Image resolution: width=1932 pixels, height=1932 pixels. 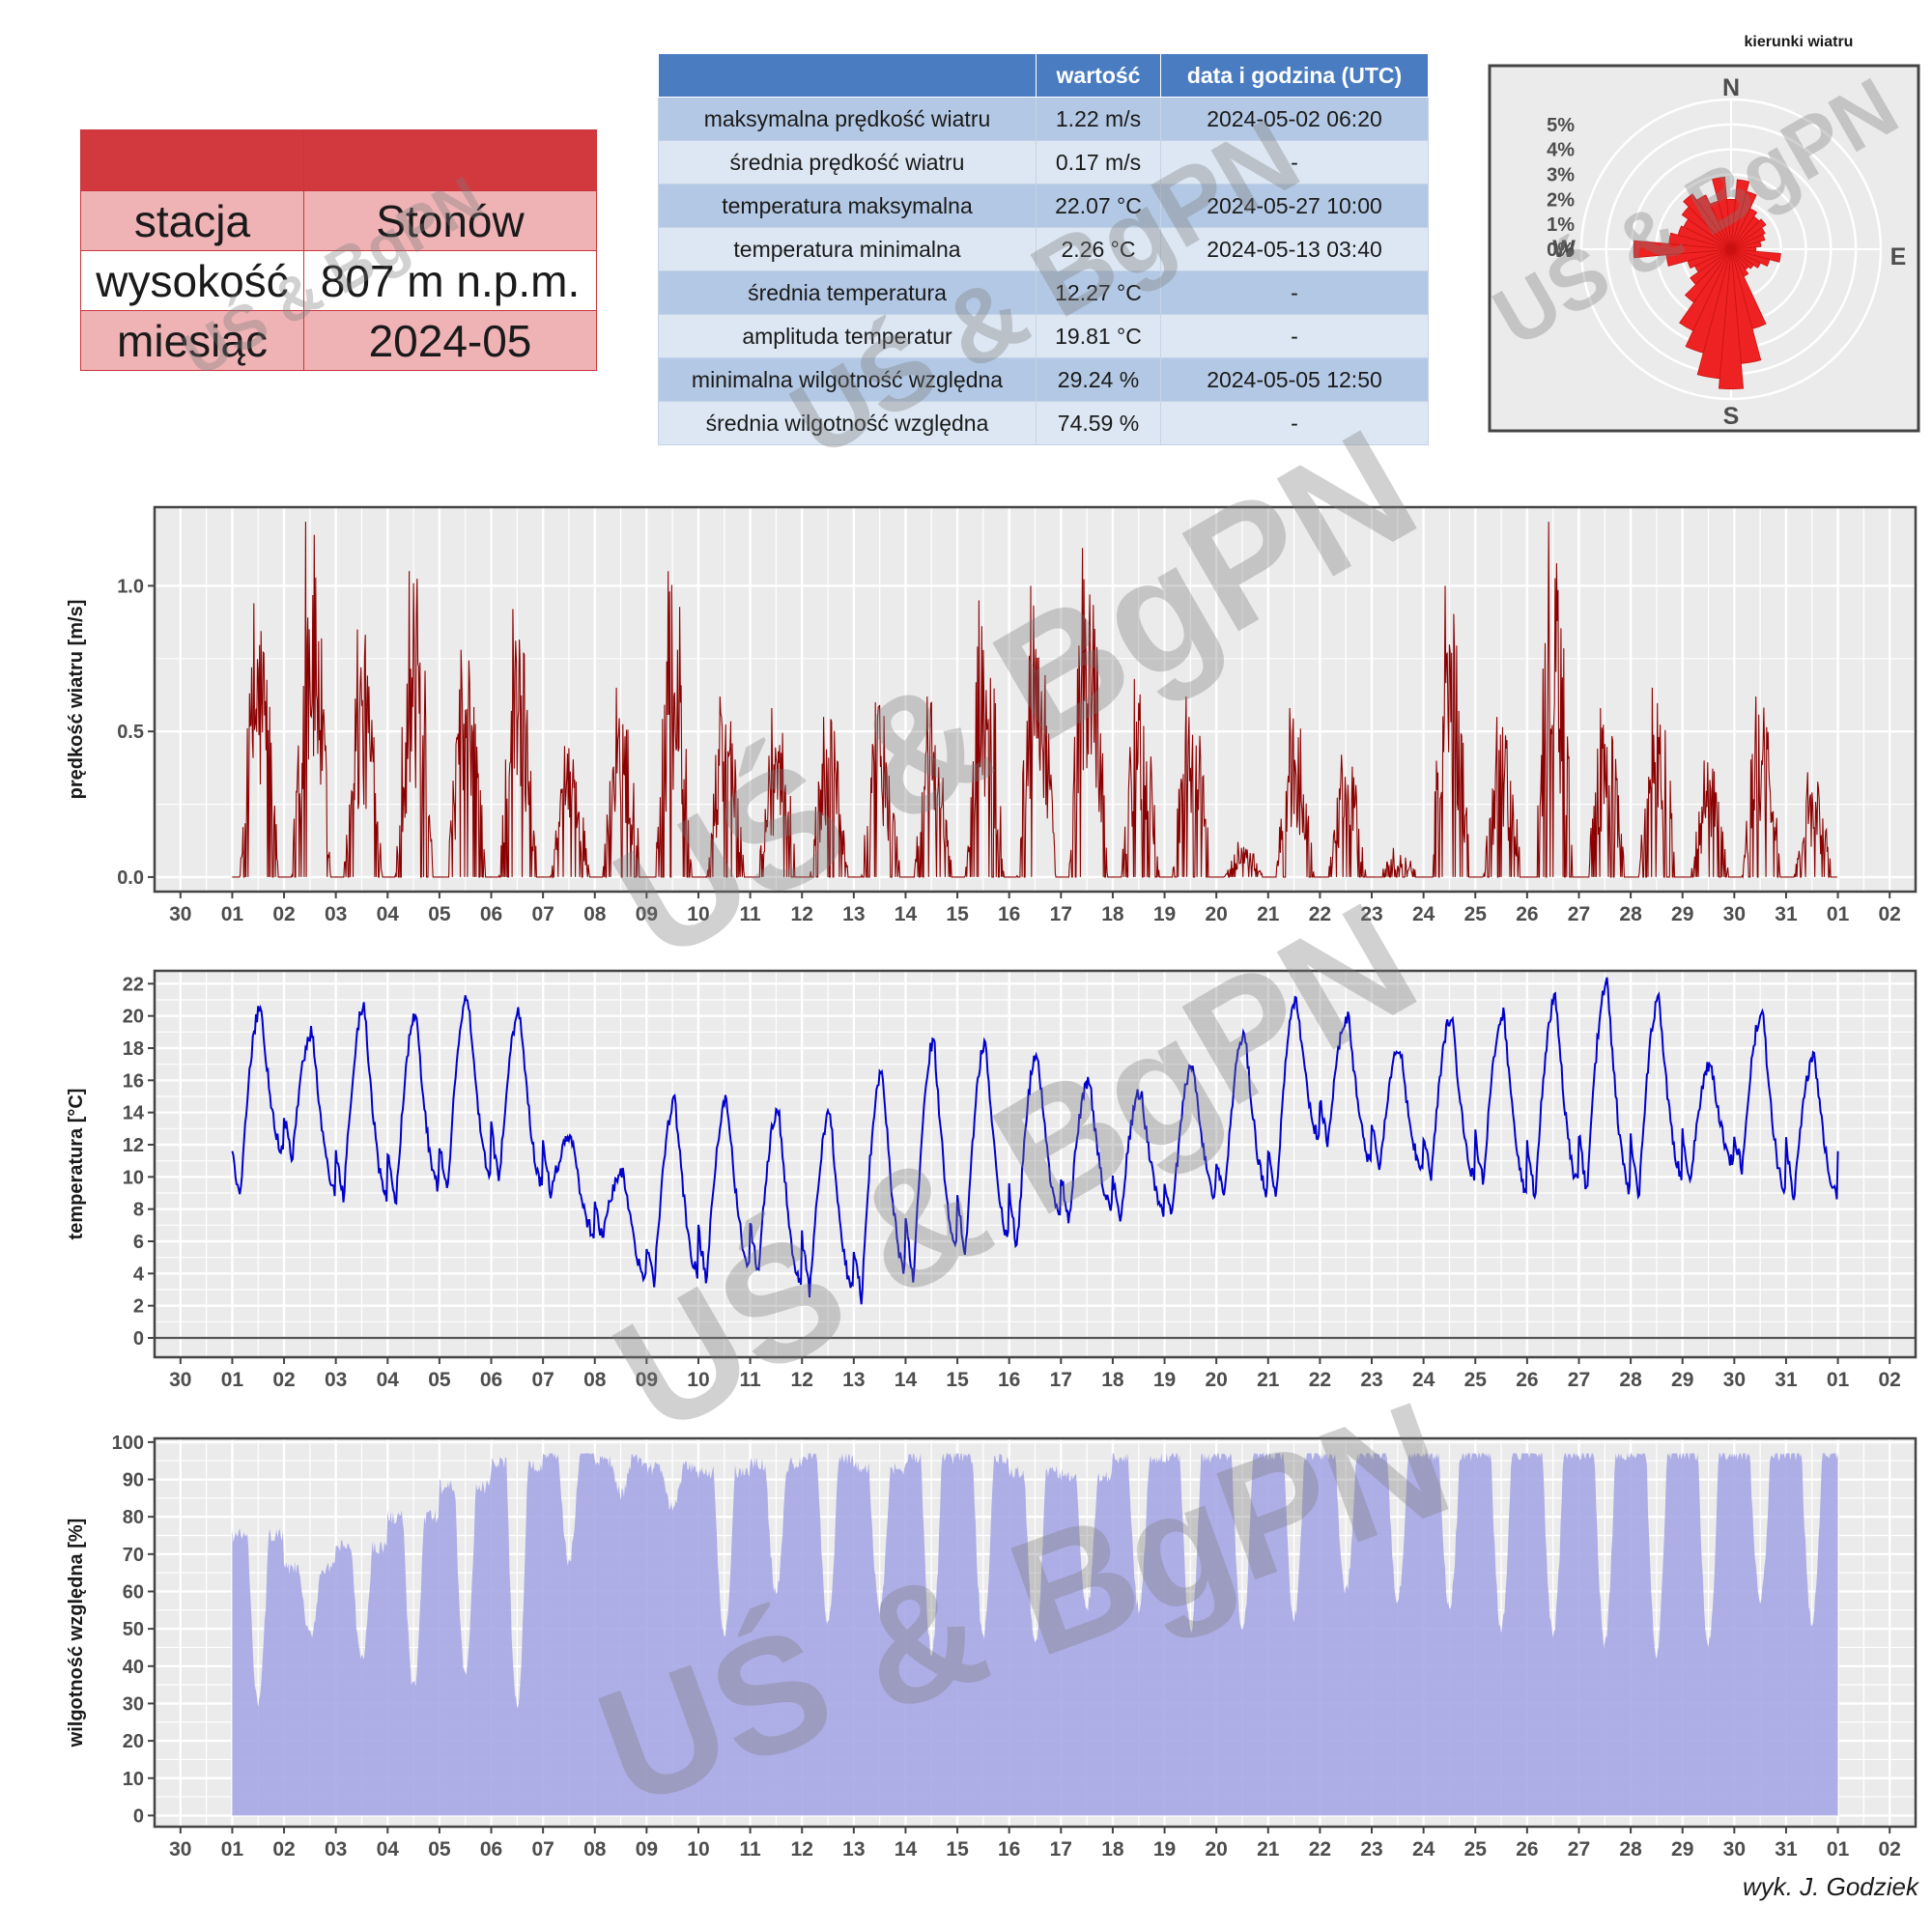 What do you see at coordinates (1786, 1380) in the screenshot?
I see `x-tick-label: 31` at bounding box center [1786, 1380].